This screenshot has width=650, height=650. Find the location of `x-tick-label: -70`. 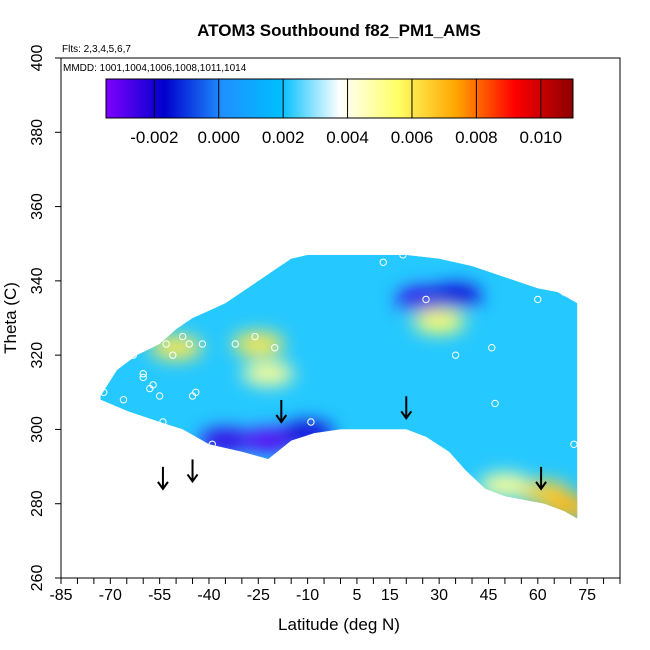

x-tick-label: -70 is located at coordinates (110, 595).